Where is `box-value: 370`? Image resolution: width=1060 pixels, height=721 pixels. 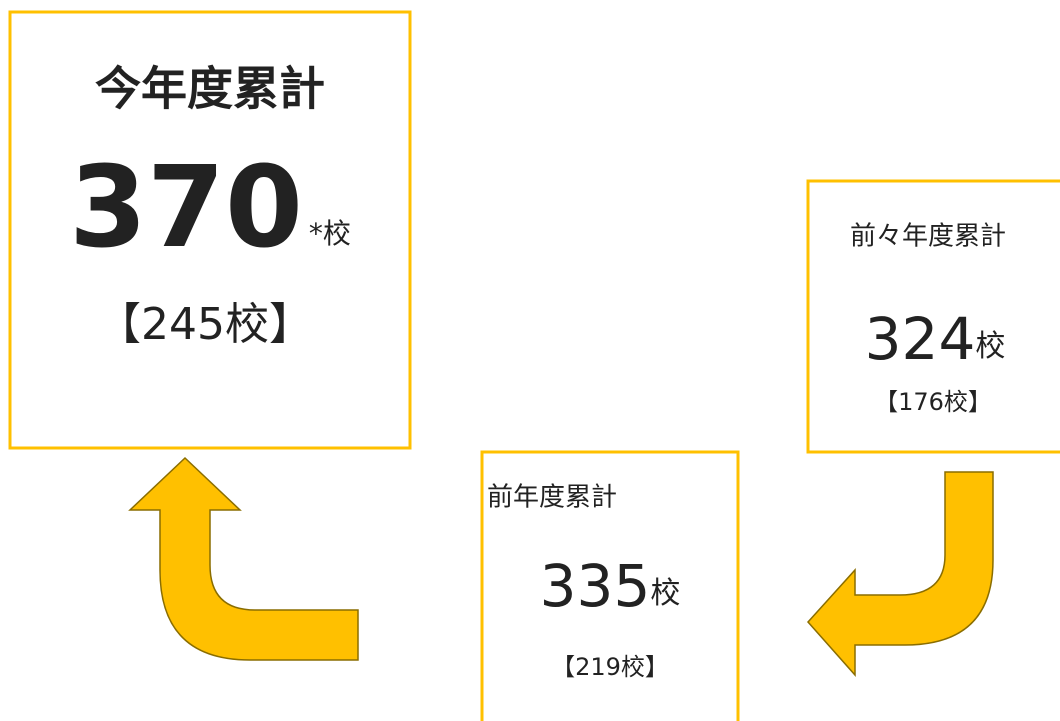
box-value: 370 is located at coordinates (186, 208).